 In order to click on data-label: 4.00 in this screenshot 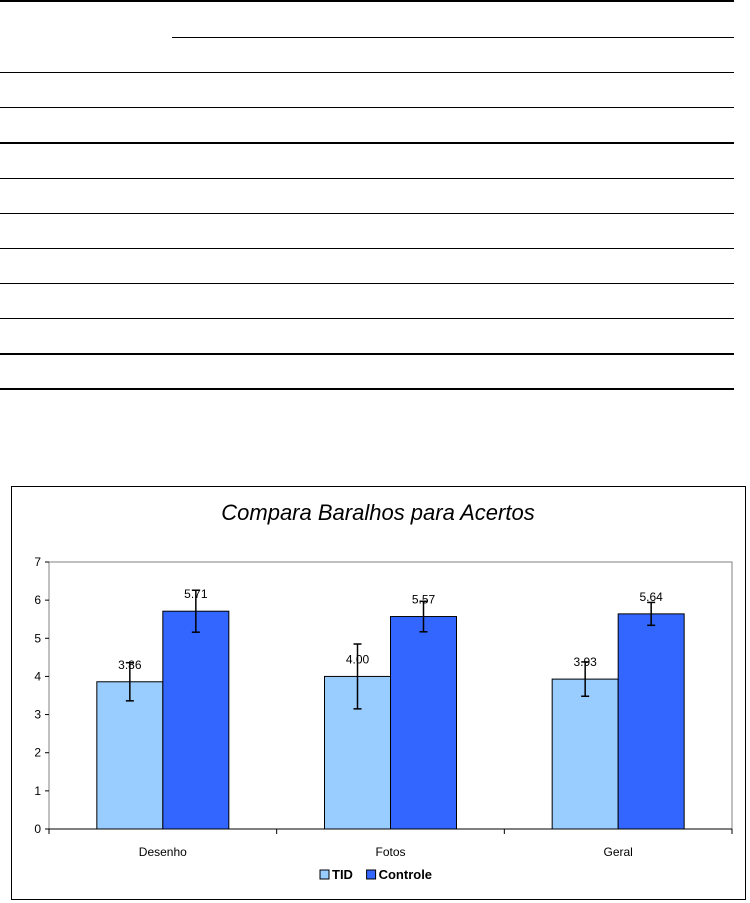, I will do `click(358, 659)`.